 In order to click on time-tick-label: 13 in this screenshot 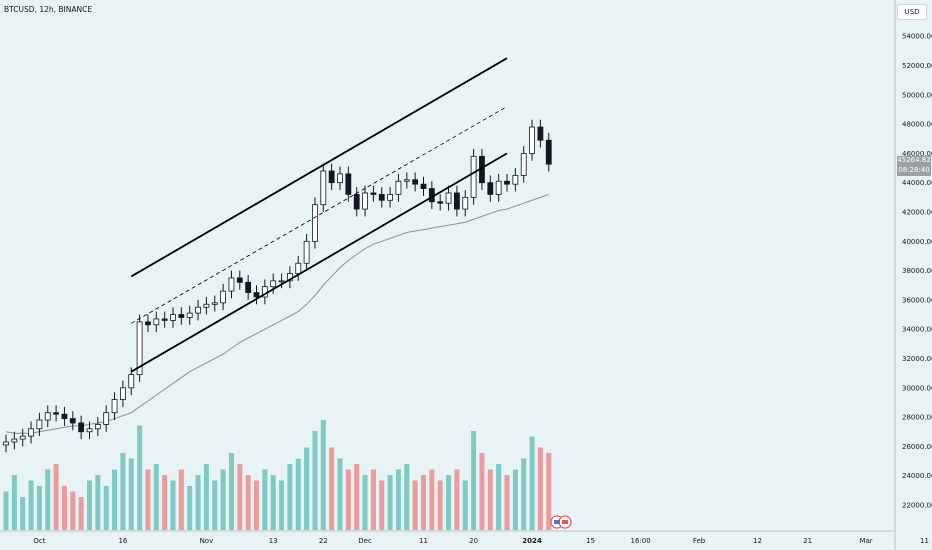, I will do `click(273, 541)`.